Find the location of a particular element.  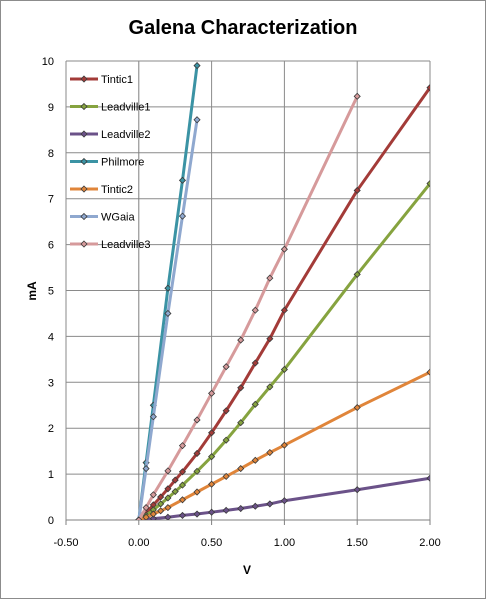

x-tick-label: 0.50 is located at coordinates (211, 543).